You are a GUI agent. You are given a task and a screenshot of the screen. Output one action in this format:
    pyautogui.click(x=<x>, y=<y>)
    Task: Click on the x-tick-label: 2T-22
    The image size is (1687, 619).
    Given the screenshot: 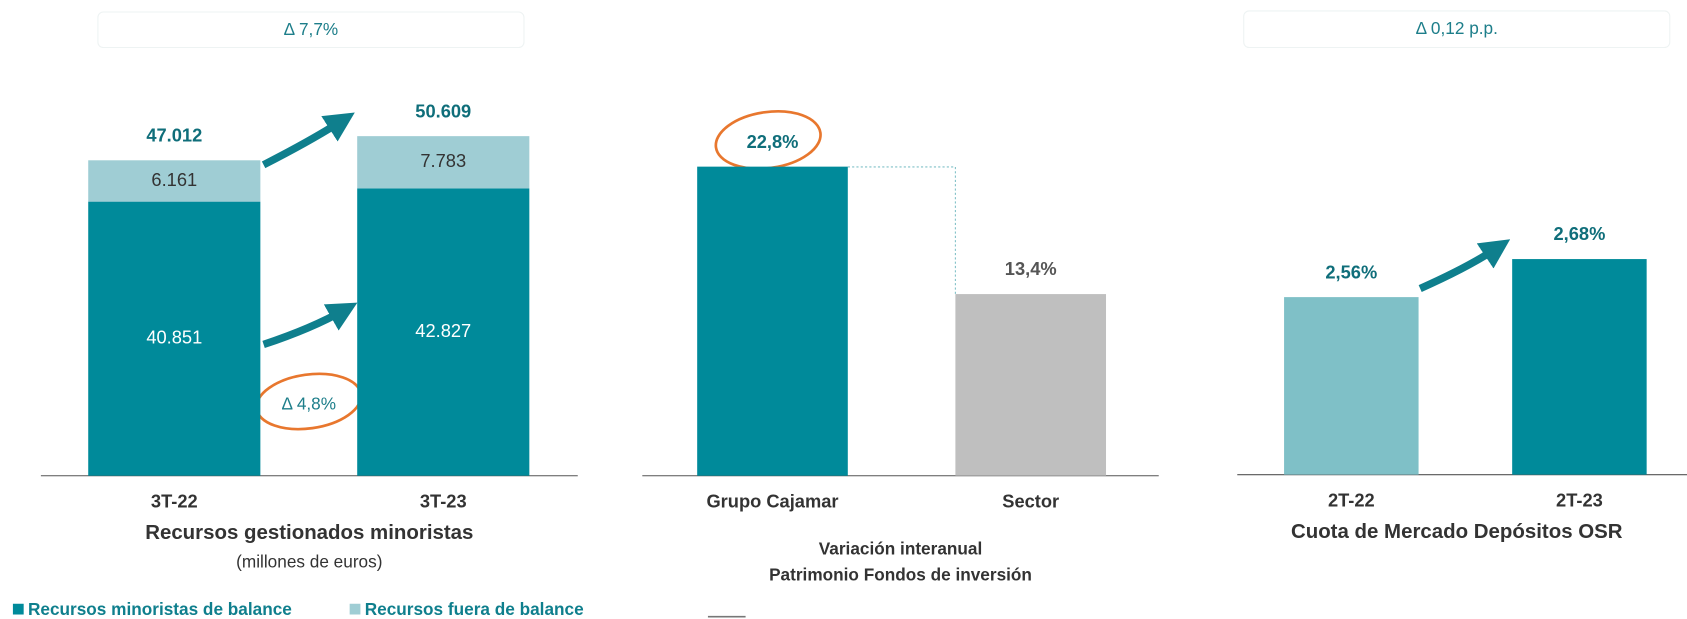 What is the action you would take?
    pyautogui.click(x=1351, y=499)
    